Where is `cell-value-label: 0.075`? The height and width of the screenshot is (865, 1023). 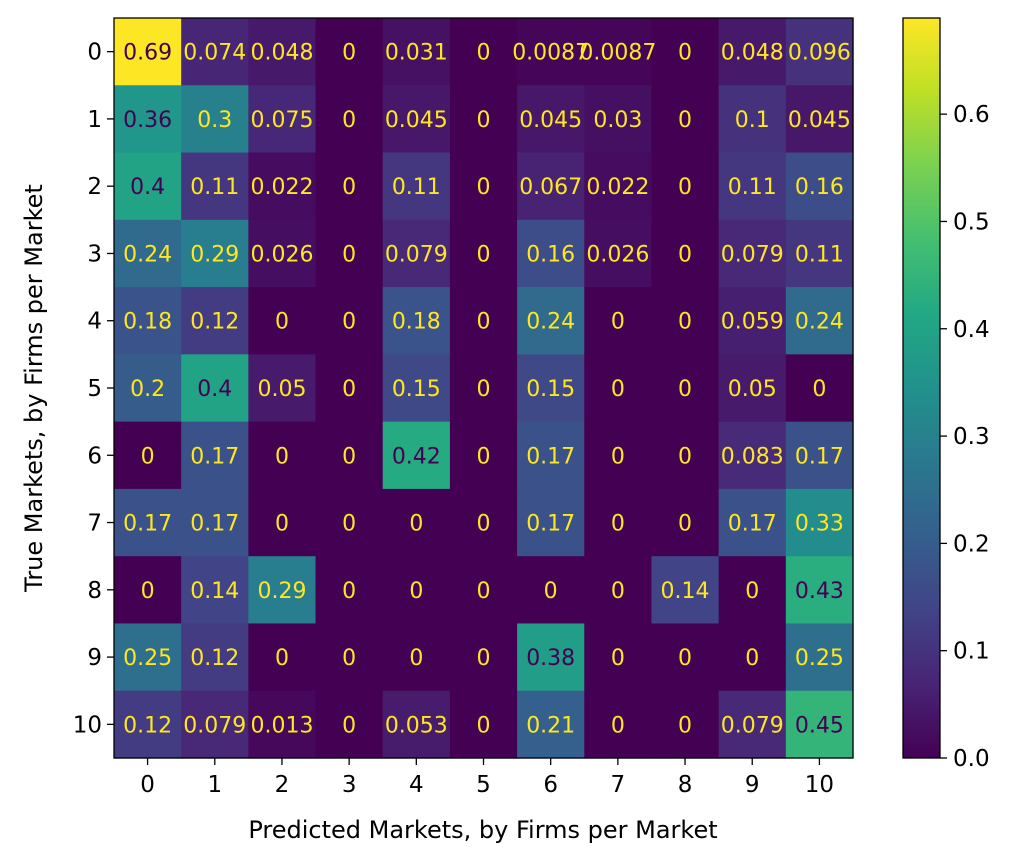
cell-value-label: 0.075 is located at coordinates (281, 120).